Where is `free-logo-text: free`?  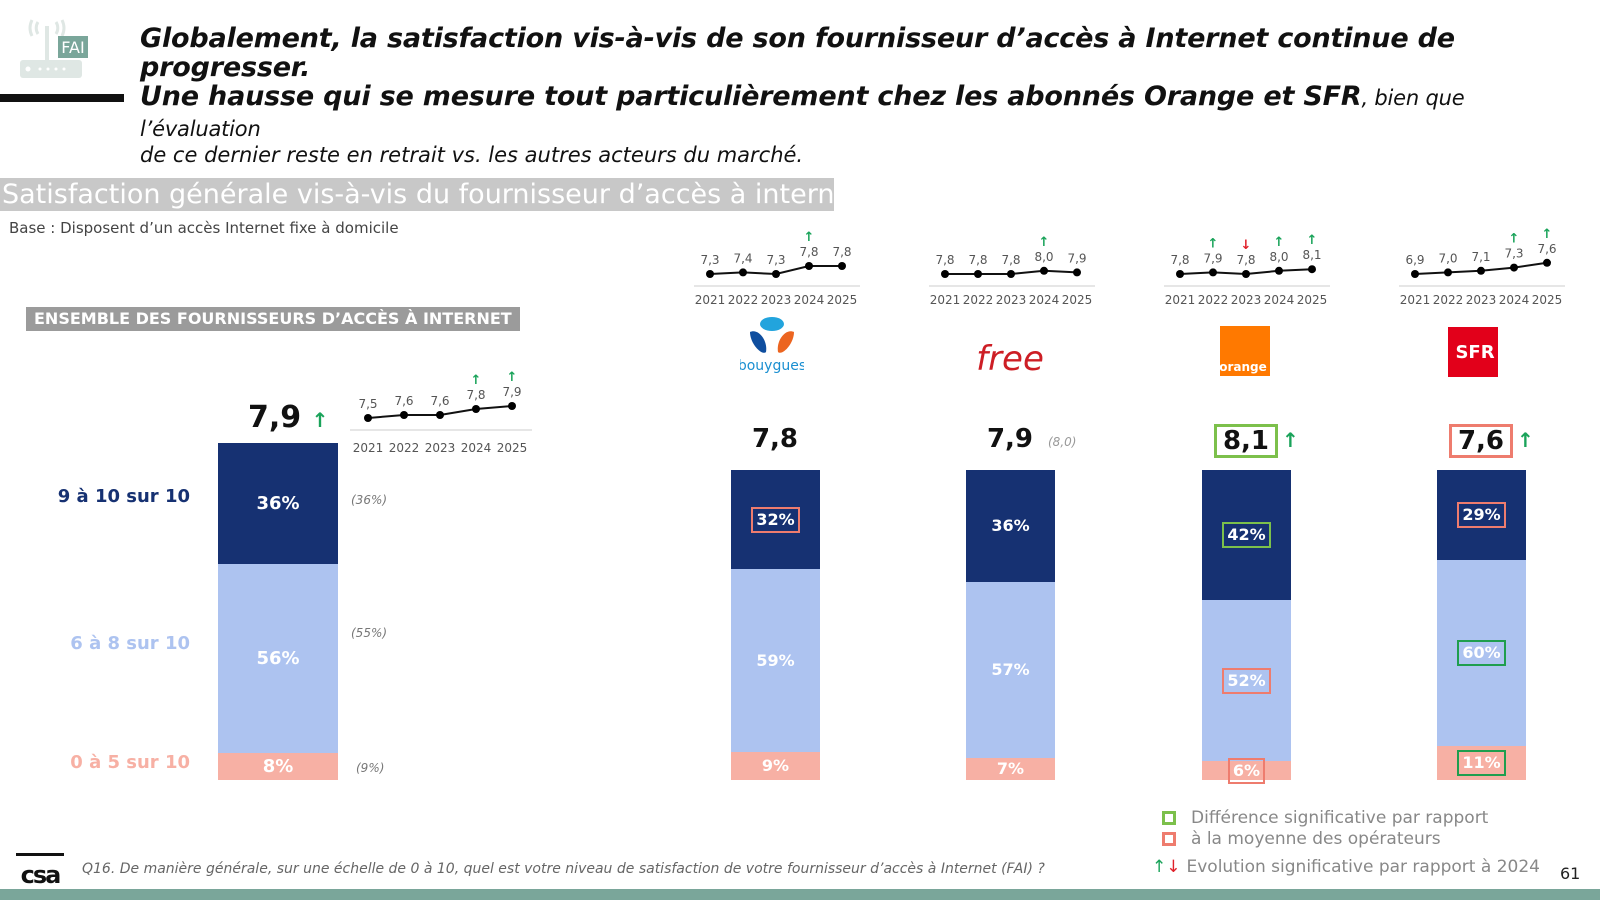 free-logo-text: free is located at coordinates (1010, 359).